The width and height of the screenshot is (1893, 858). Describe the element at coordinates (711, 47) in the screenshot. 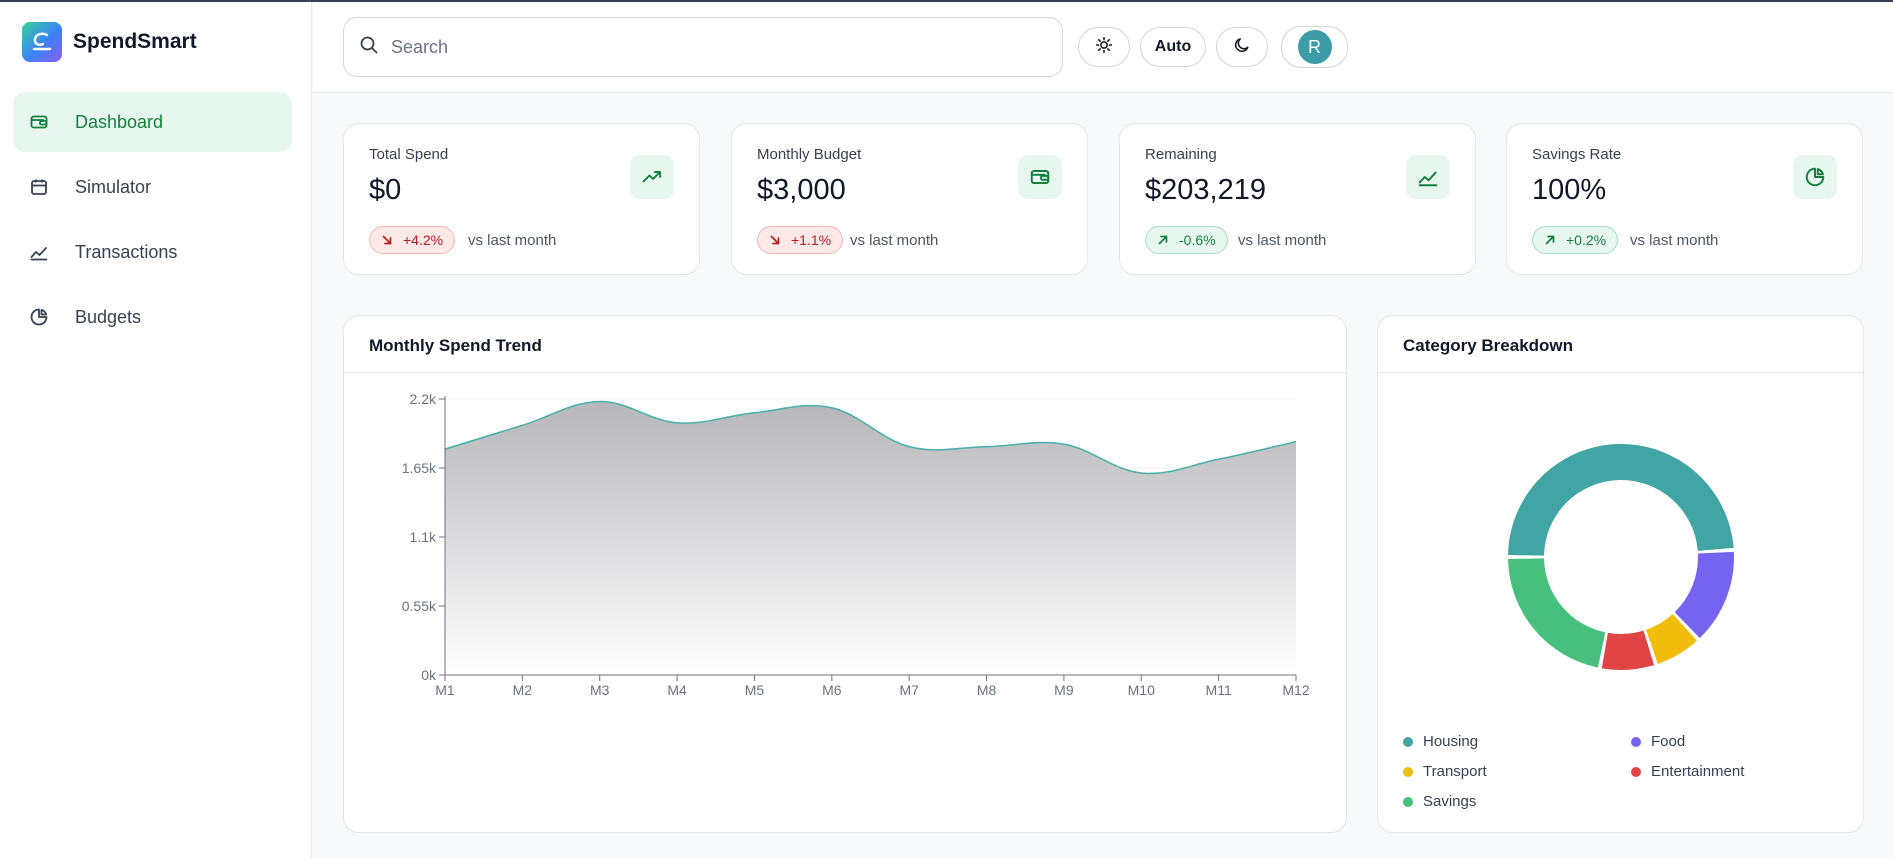

I see `search-input` at that location.